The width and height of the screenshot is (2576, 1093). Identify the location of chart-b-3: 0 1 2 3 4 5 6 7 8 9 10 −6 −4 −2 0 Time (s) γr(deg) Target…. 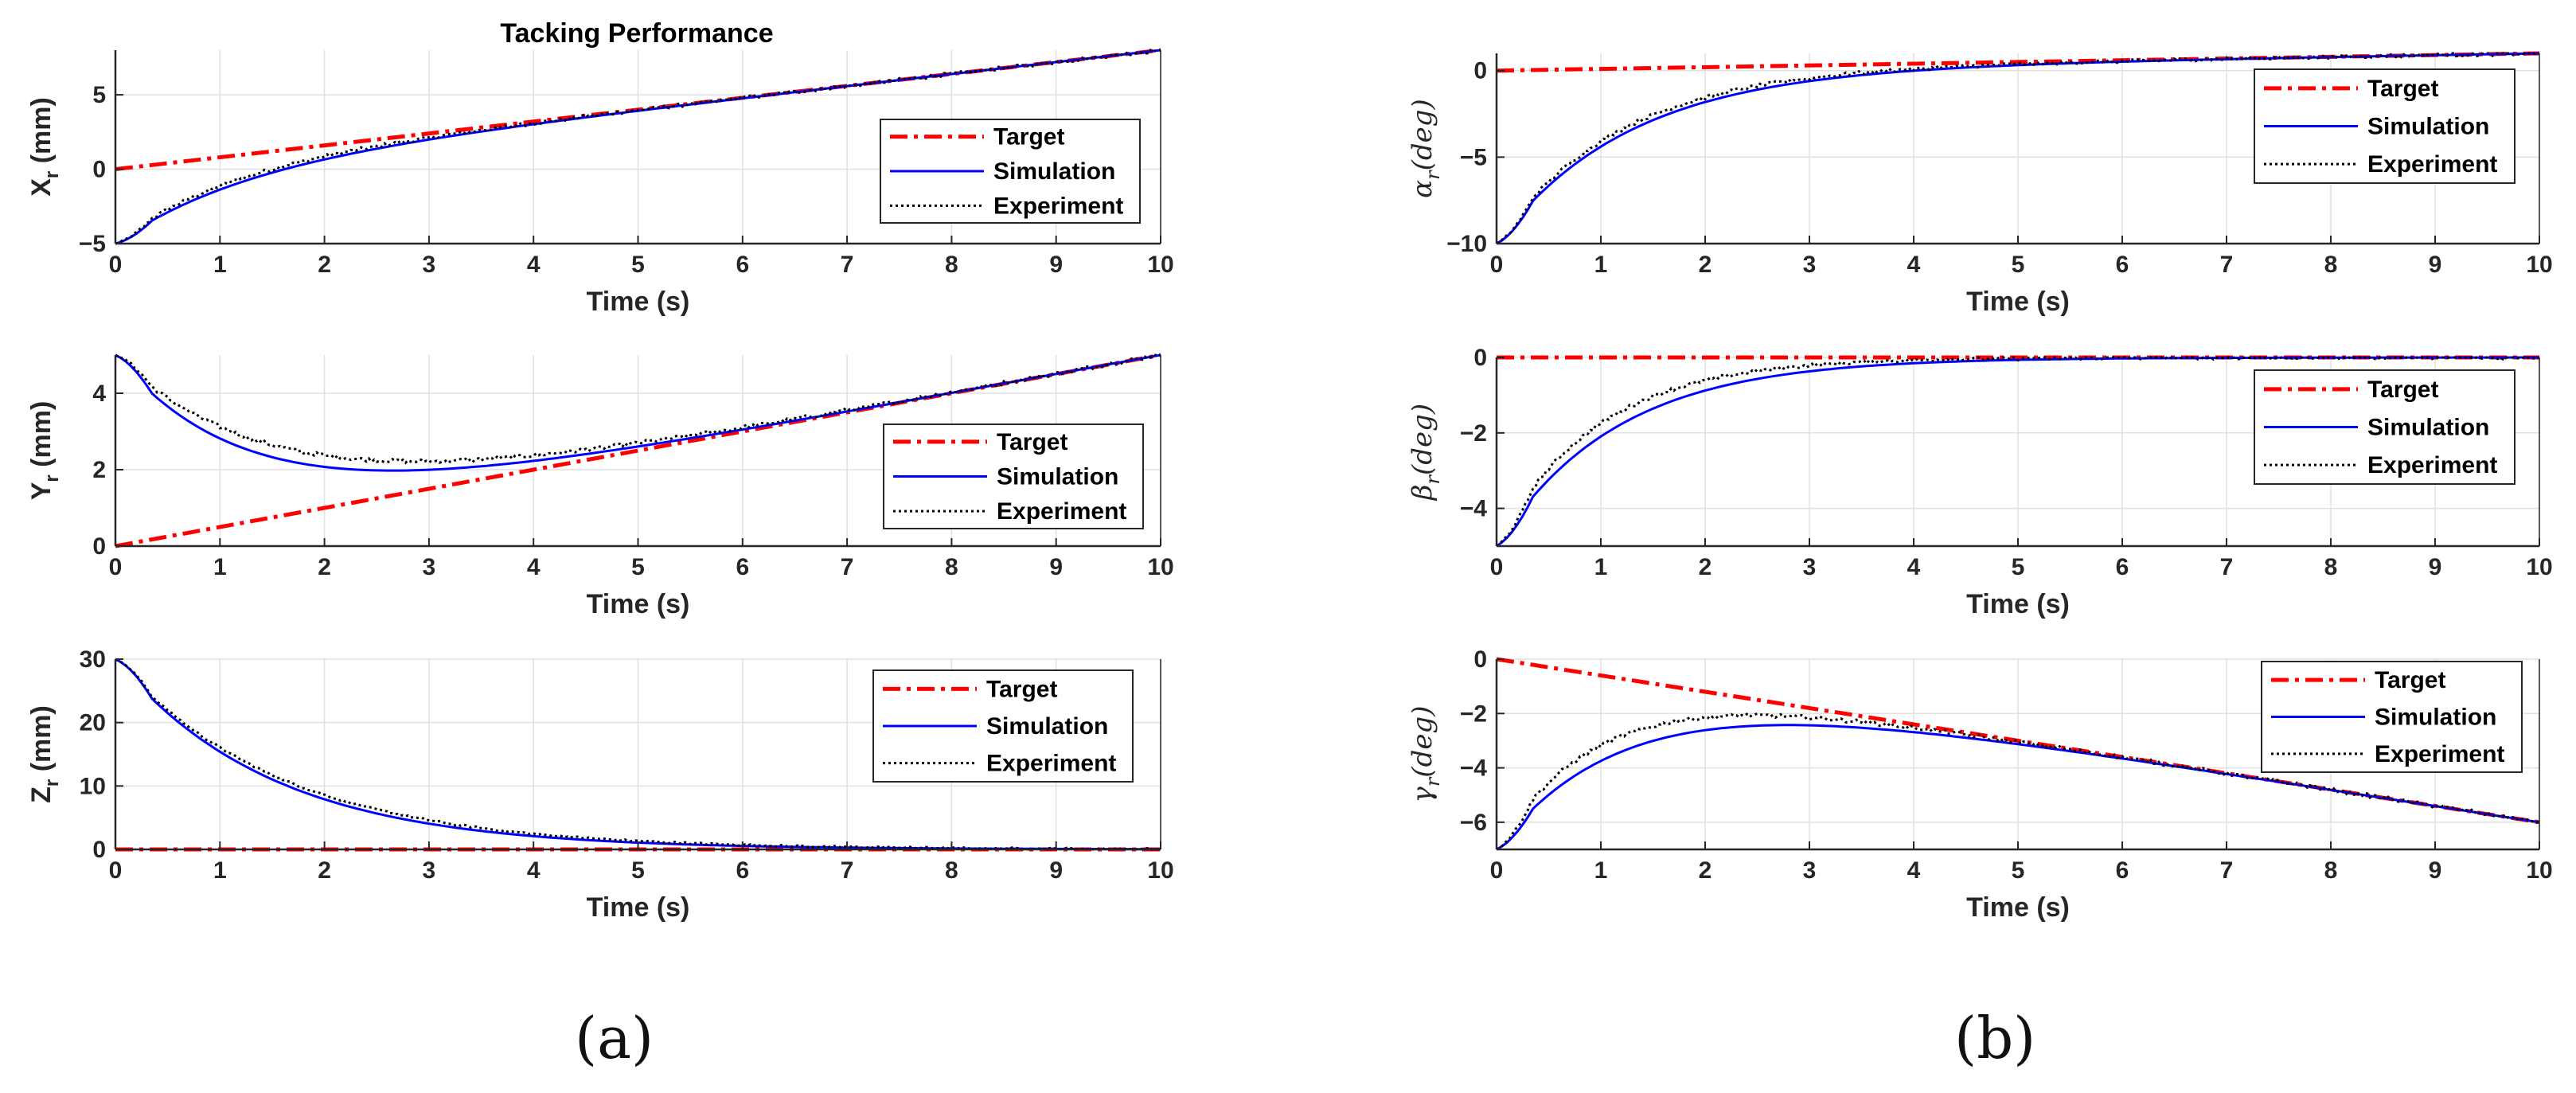
(1980, 784).